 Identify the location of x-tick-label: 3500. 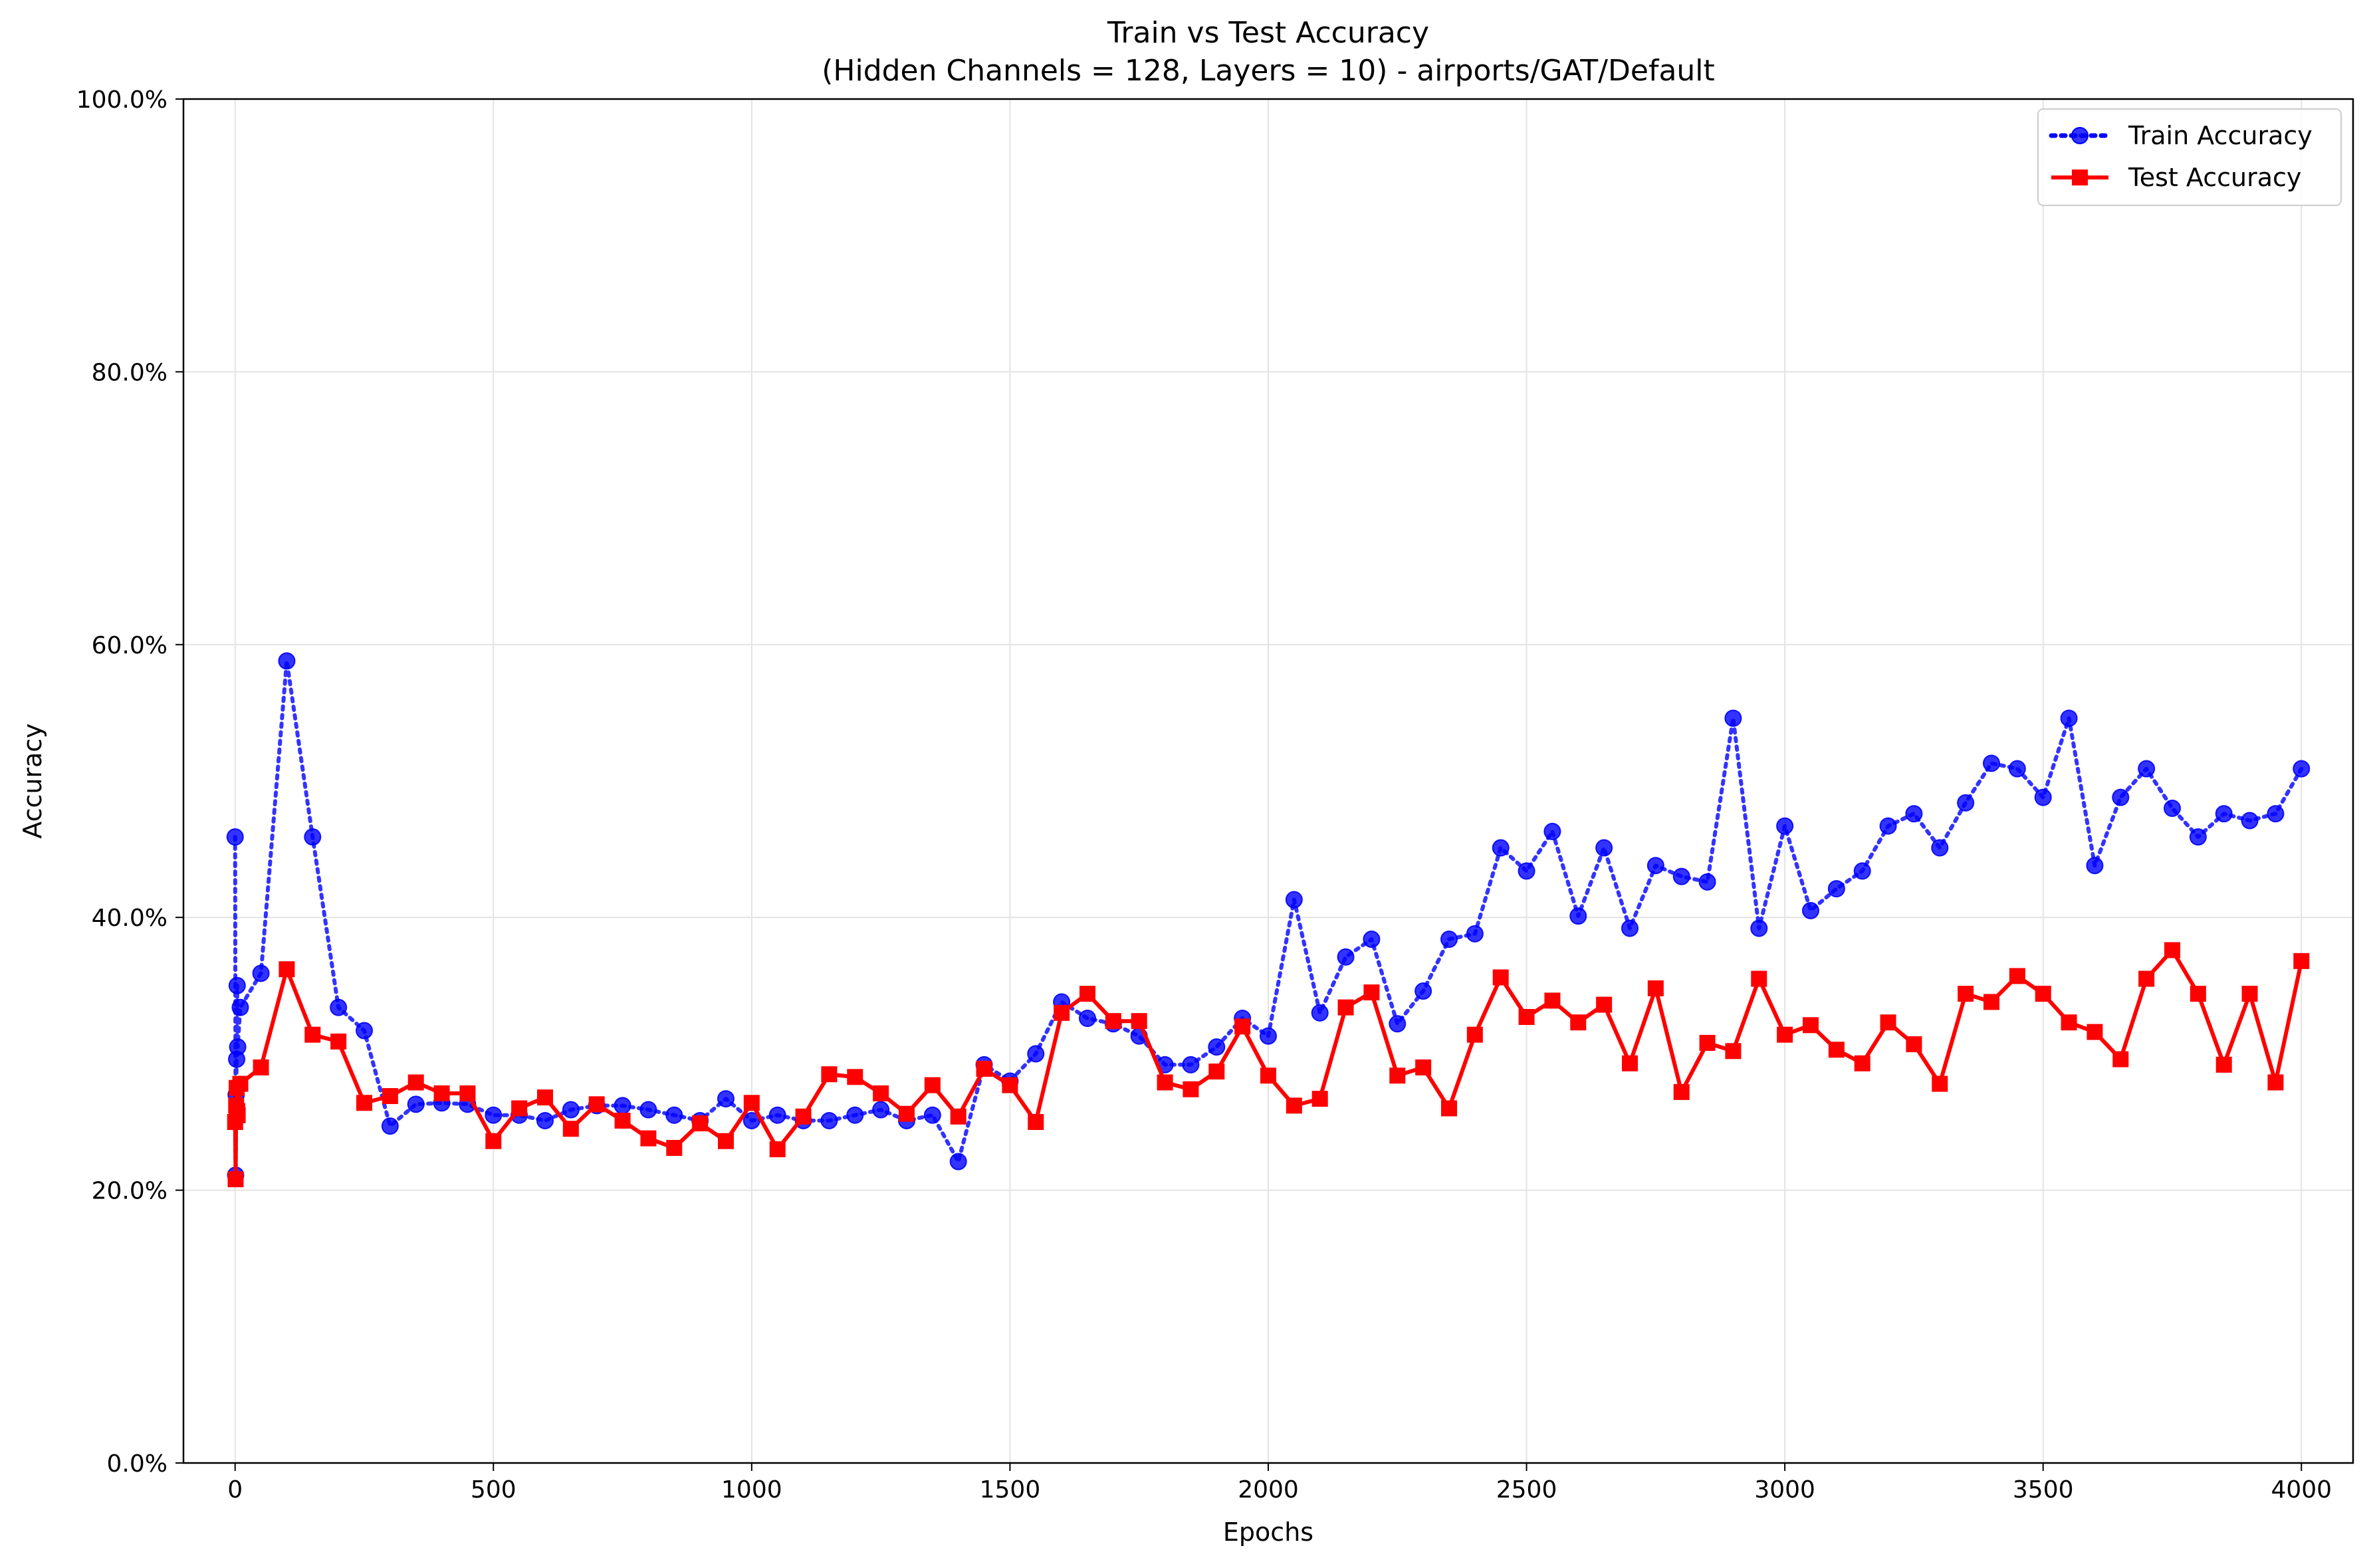
(2043, 1490).